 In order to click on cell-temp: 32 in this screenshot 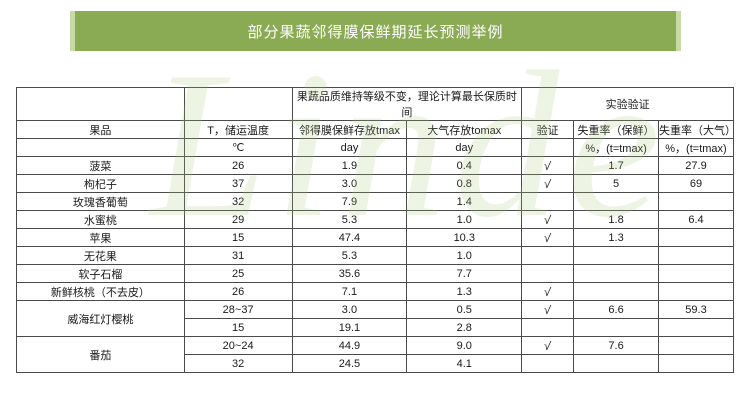, I will do `click(238, 363)`.